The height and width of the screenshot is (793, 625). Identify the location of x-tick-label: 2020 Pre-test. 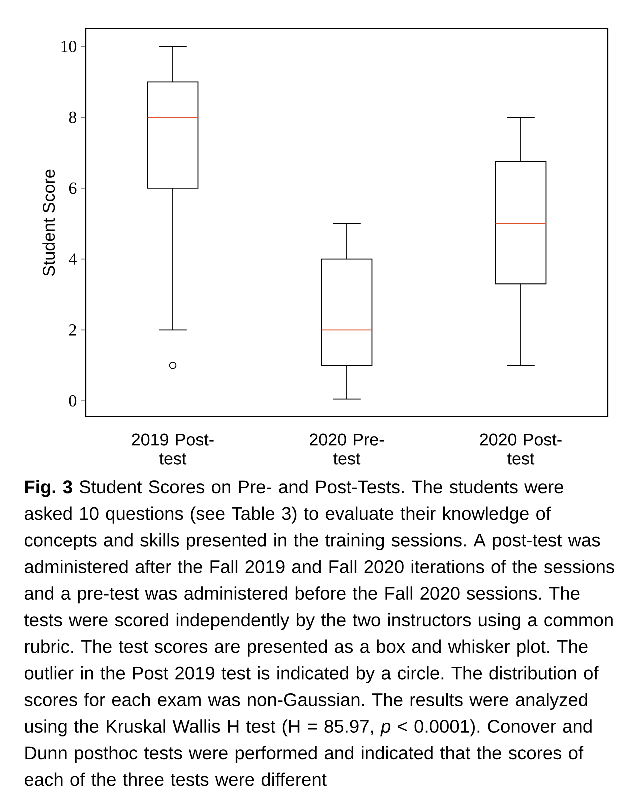
(347, 449).